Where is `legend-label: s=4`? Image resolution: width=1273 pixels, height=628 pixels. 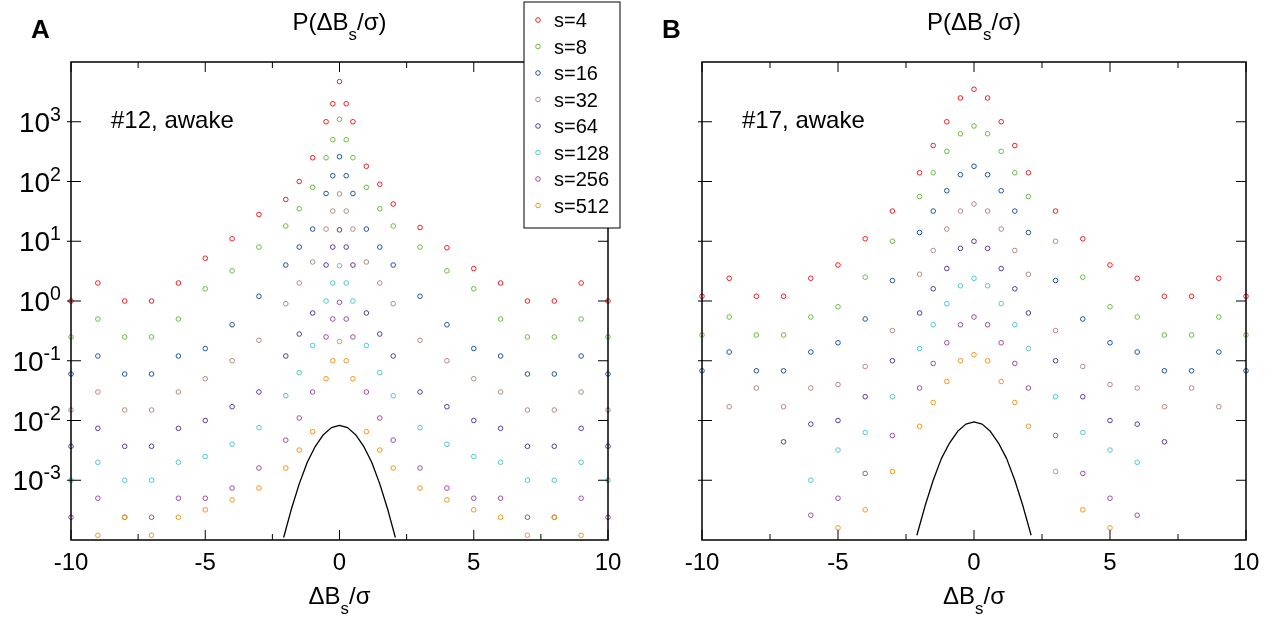 legend-label: s=4 is located at coordinates (570, 20).